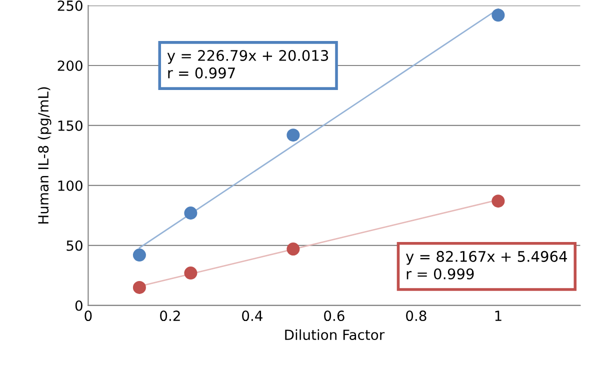 This screenshot has height=368, width=600. I want to click on y-tick-label: 100, so click(70, 185).